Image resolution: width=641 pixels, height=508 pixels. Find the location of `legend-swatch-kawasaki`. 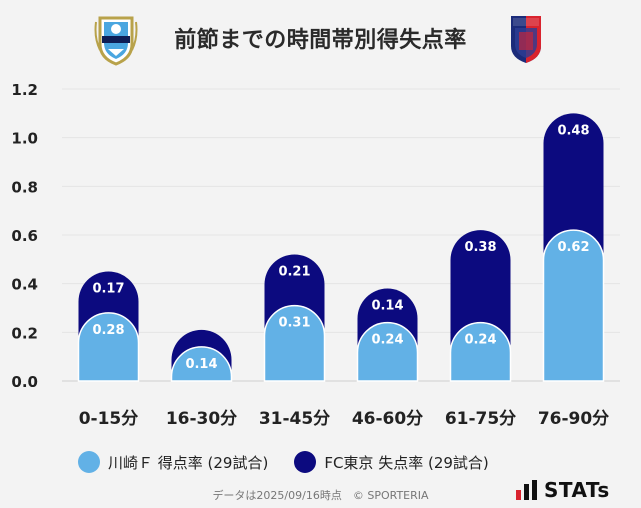

legend-swatch-kawasaki is located at coordinates (89, 462).